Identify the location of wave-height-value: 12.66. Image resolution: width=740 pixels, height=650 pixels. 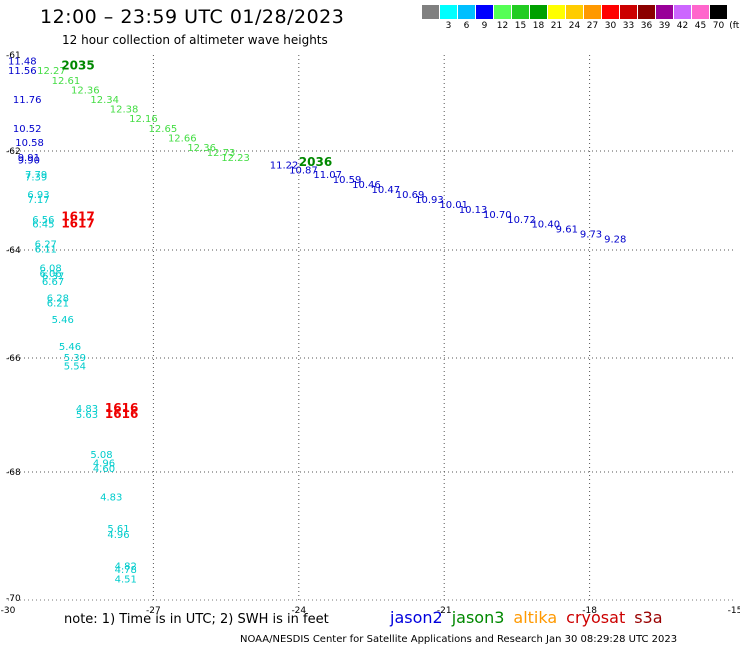
(182, 138).